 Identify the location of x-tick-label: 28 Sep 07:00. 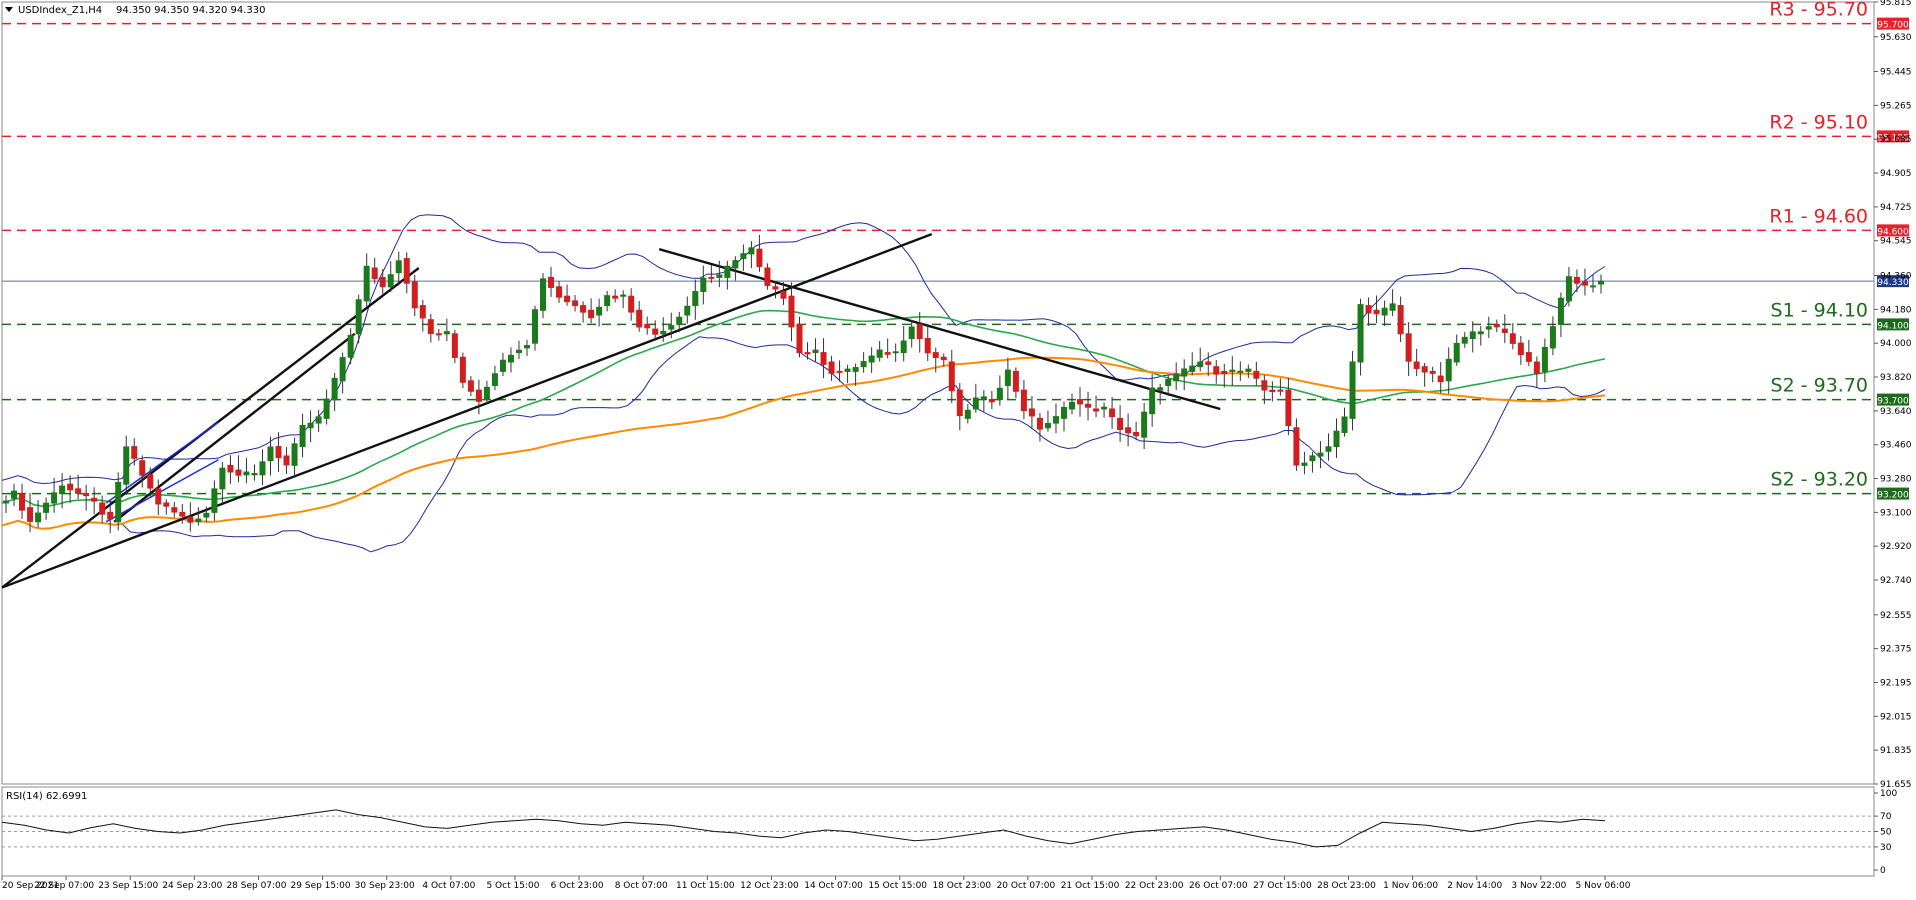
(256, 886).